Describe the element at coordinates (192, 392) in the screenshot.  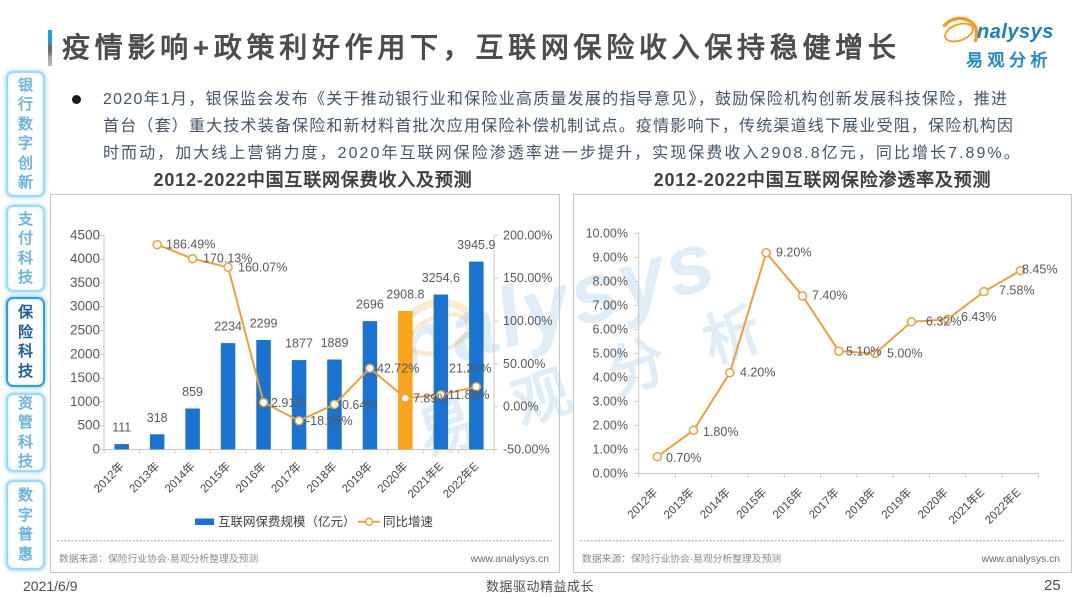
I see `svg-text: 859` at that location.